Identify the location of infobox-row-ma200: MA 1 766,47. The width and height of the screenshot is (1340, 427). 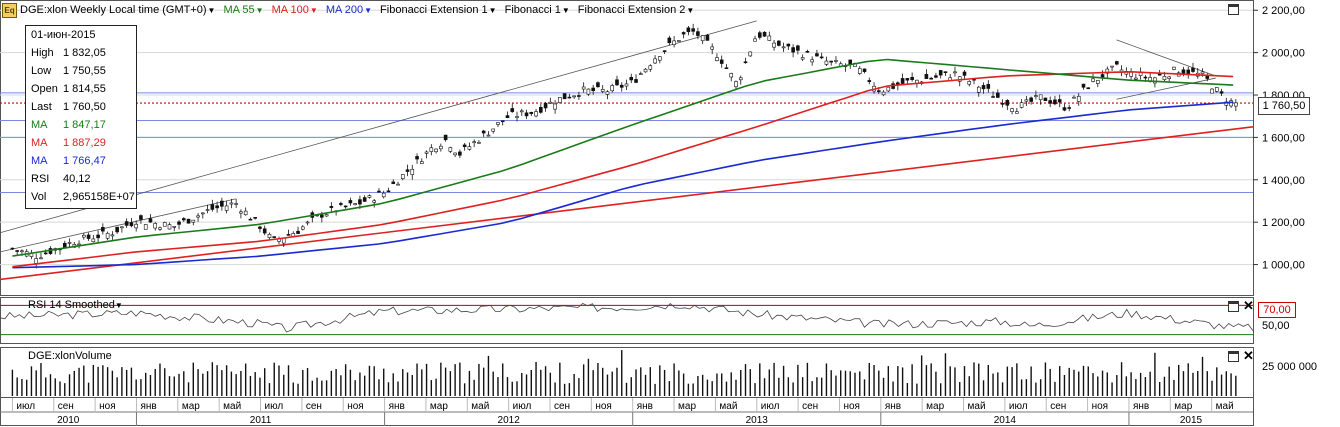
(68, 161).